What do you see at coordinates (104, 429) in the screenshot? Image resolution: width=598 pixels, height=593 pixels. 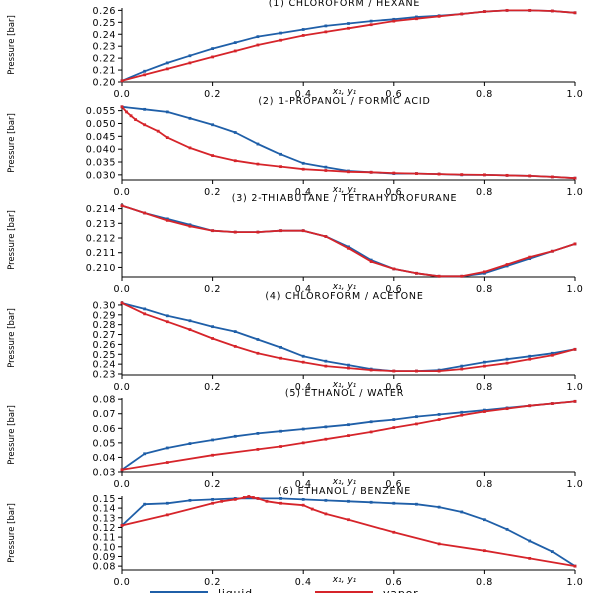 I see `y-tick-label: 0.06` at bounding box center [104, 429].